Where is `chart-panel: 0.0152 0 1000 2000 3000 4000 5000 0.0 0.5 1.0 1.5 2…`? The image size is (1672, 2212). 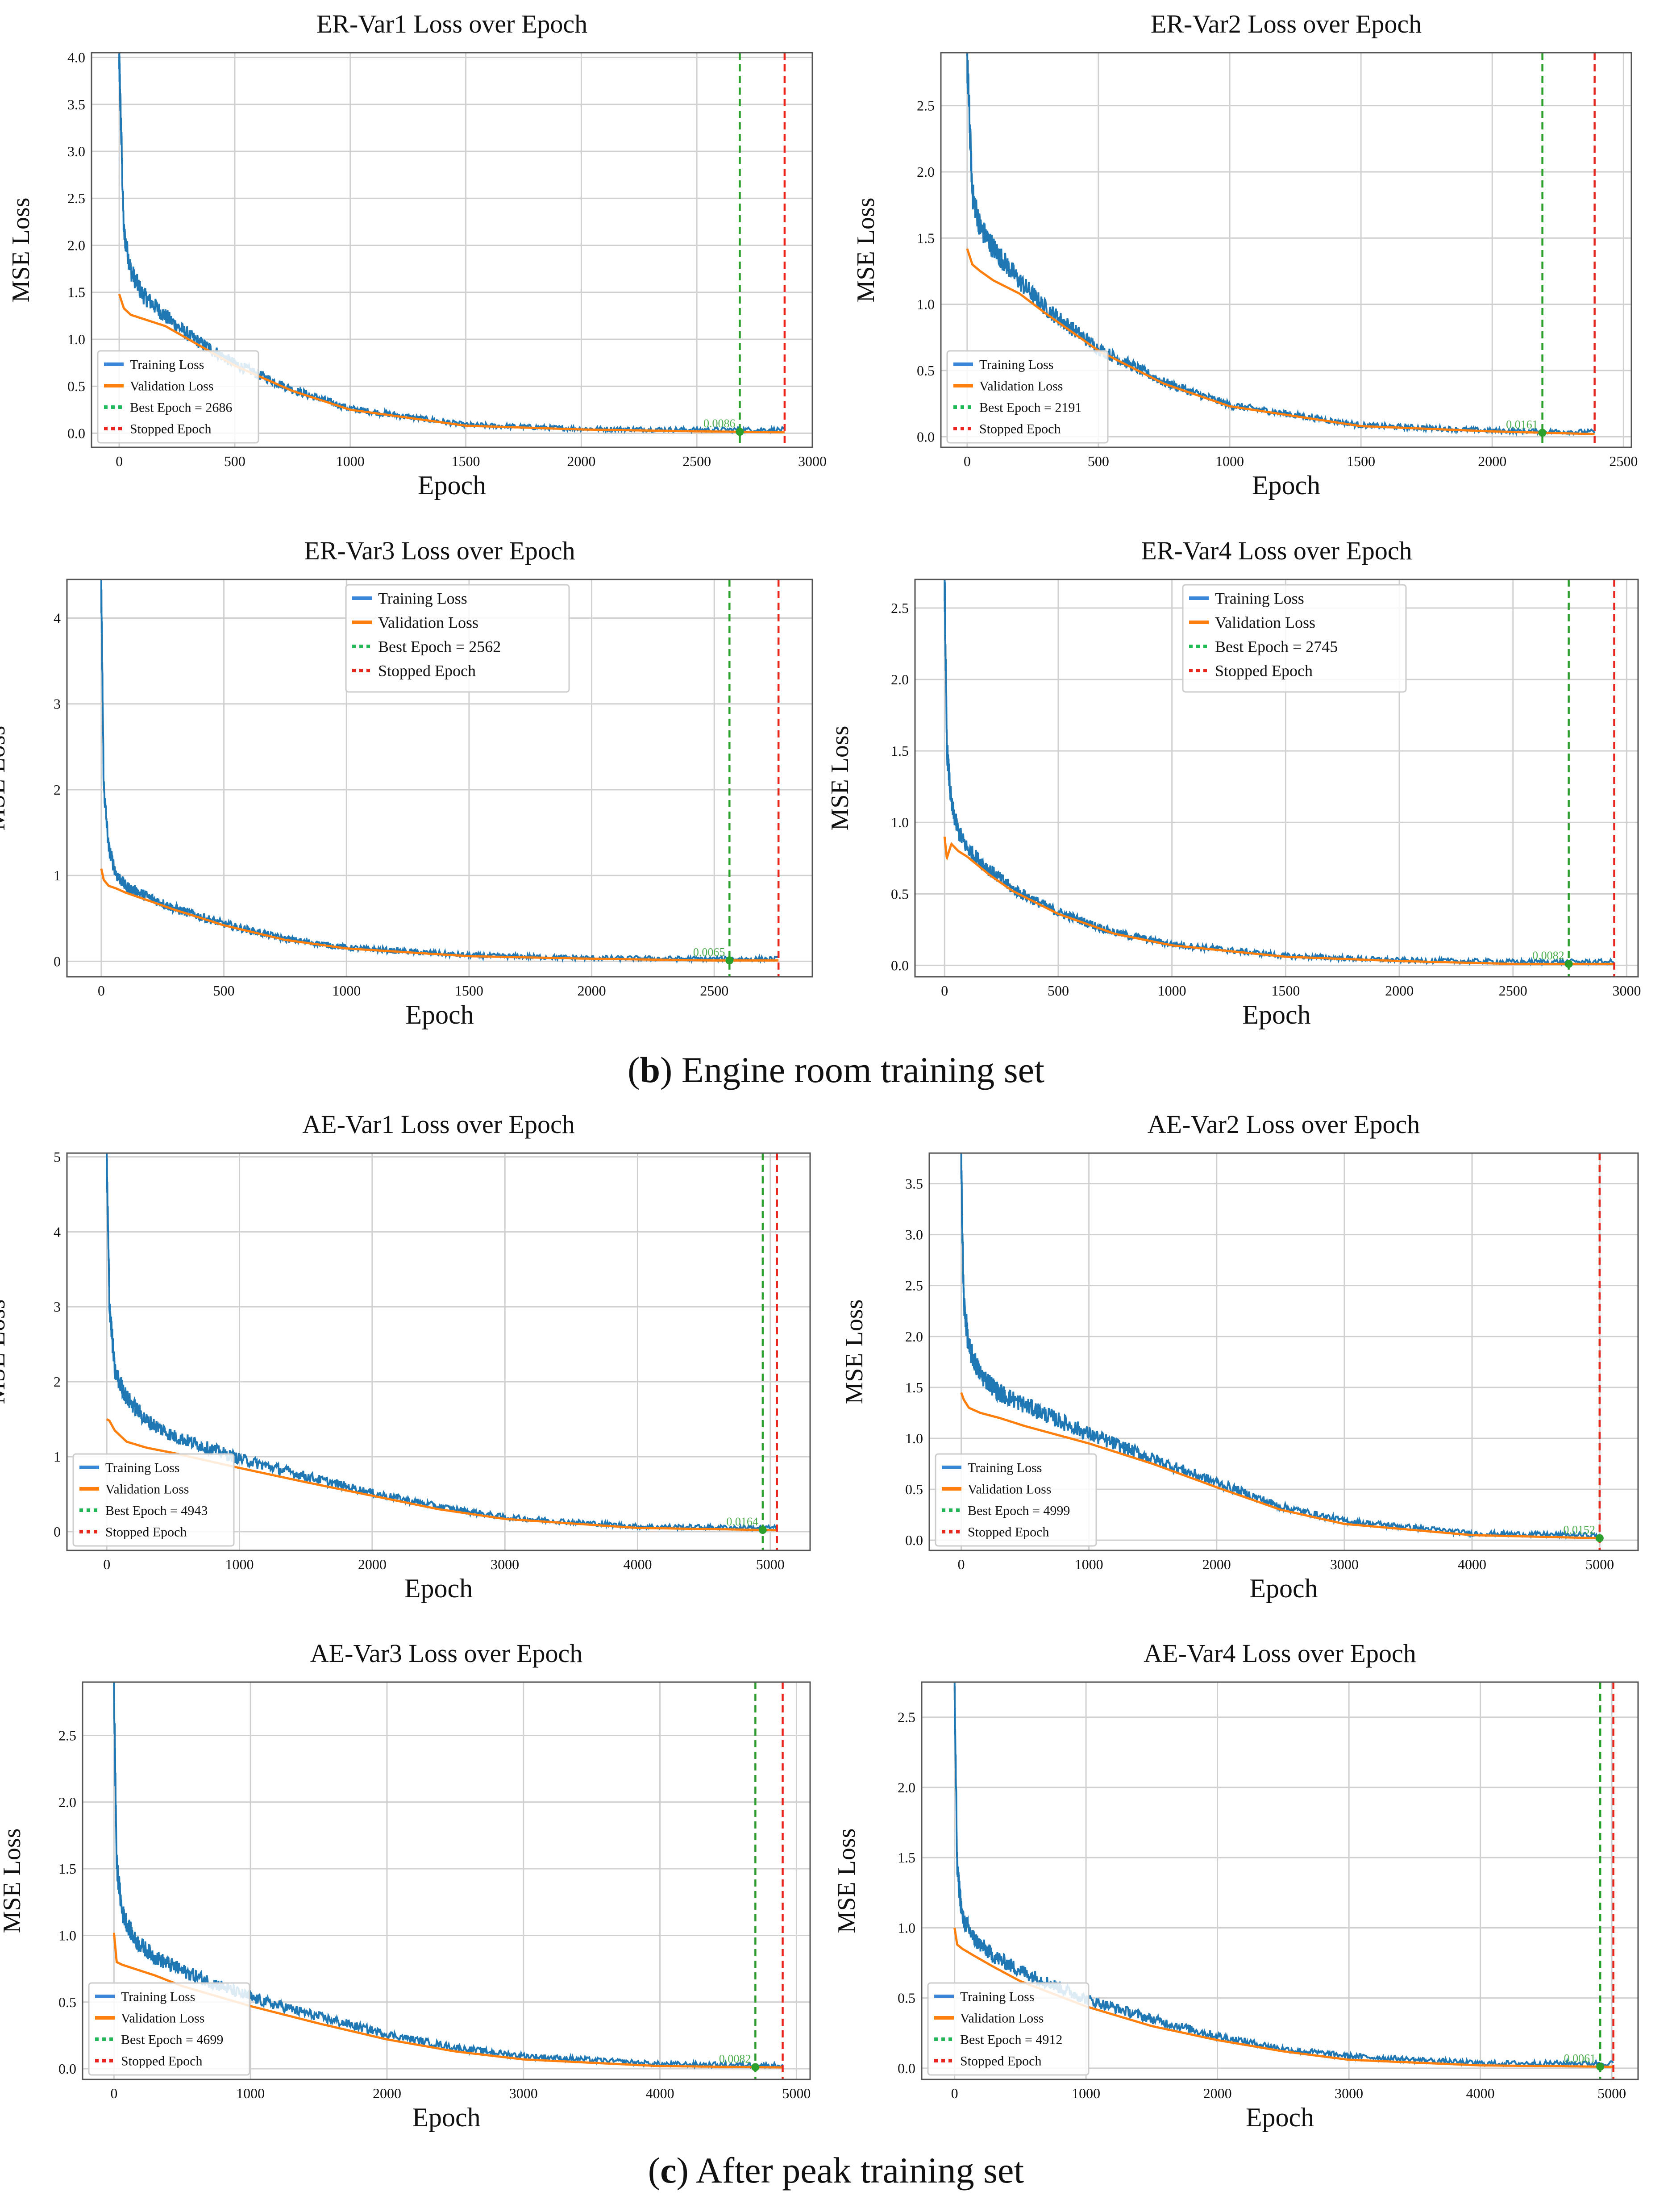
chart-panel: 0.0152 0 1000 2000 3000 4000 5000 0.0 0.5 1.0 1.5 2… is located at coordinates (1239, 1356).